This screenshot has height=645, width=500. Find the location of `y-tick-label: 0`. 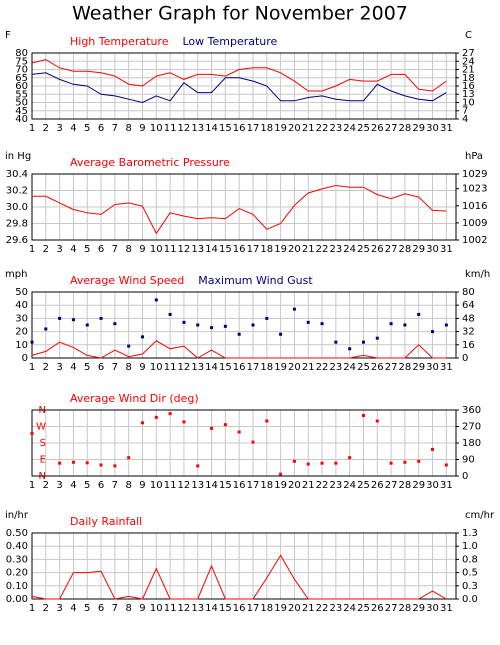

y-tick-label: 0 is located at coordinates (25, 358).